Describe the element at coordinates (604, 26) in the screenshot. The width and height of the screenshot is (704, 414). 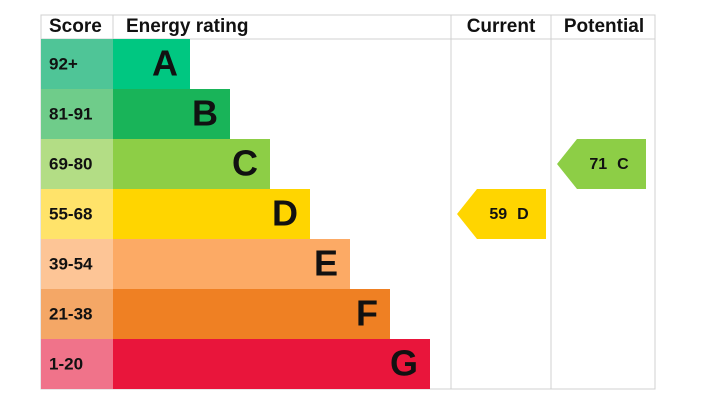
I see `header-potential: Potential` at that location.